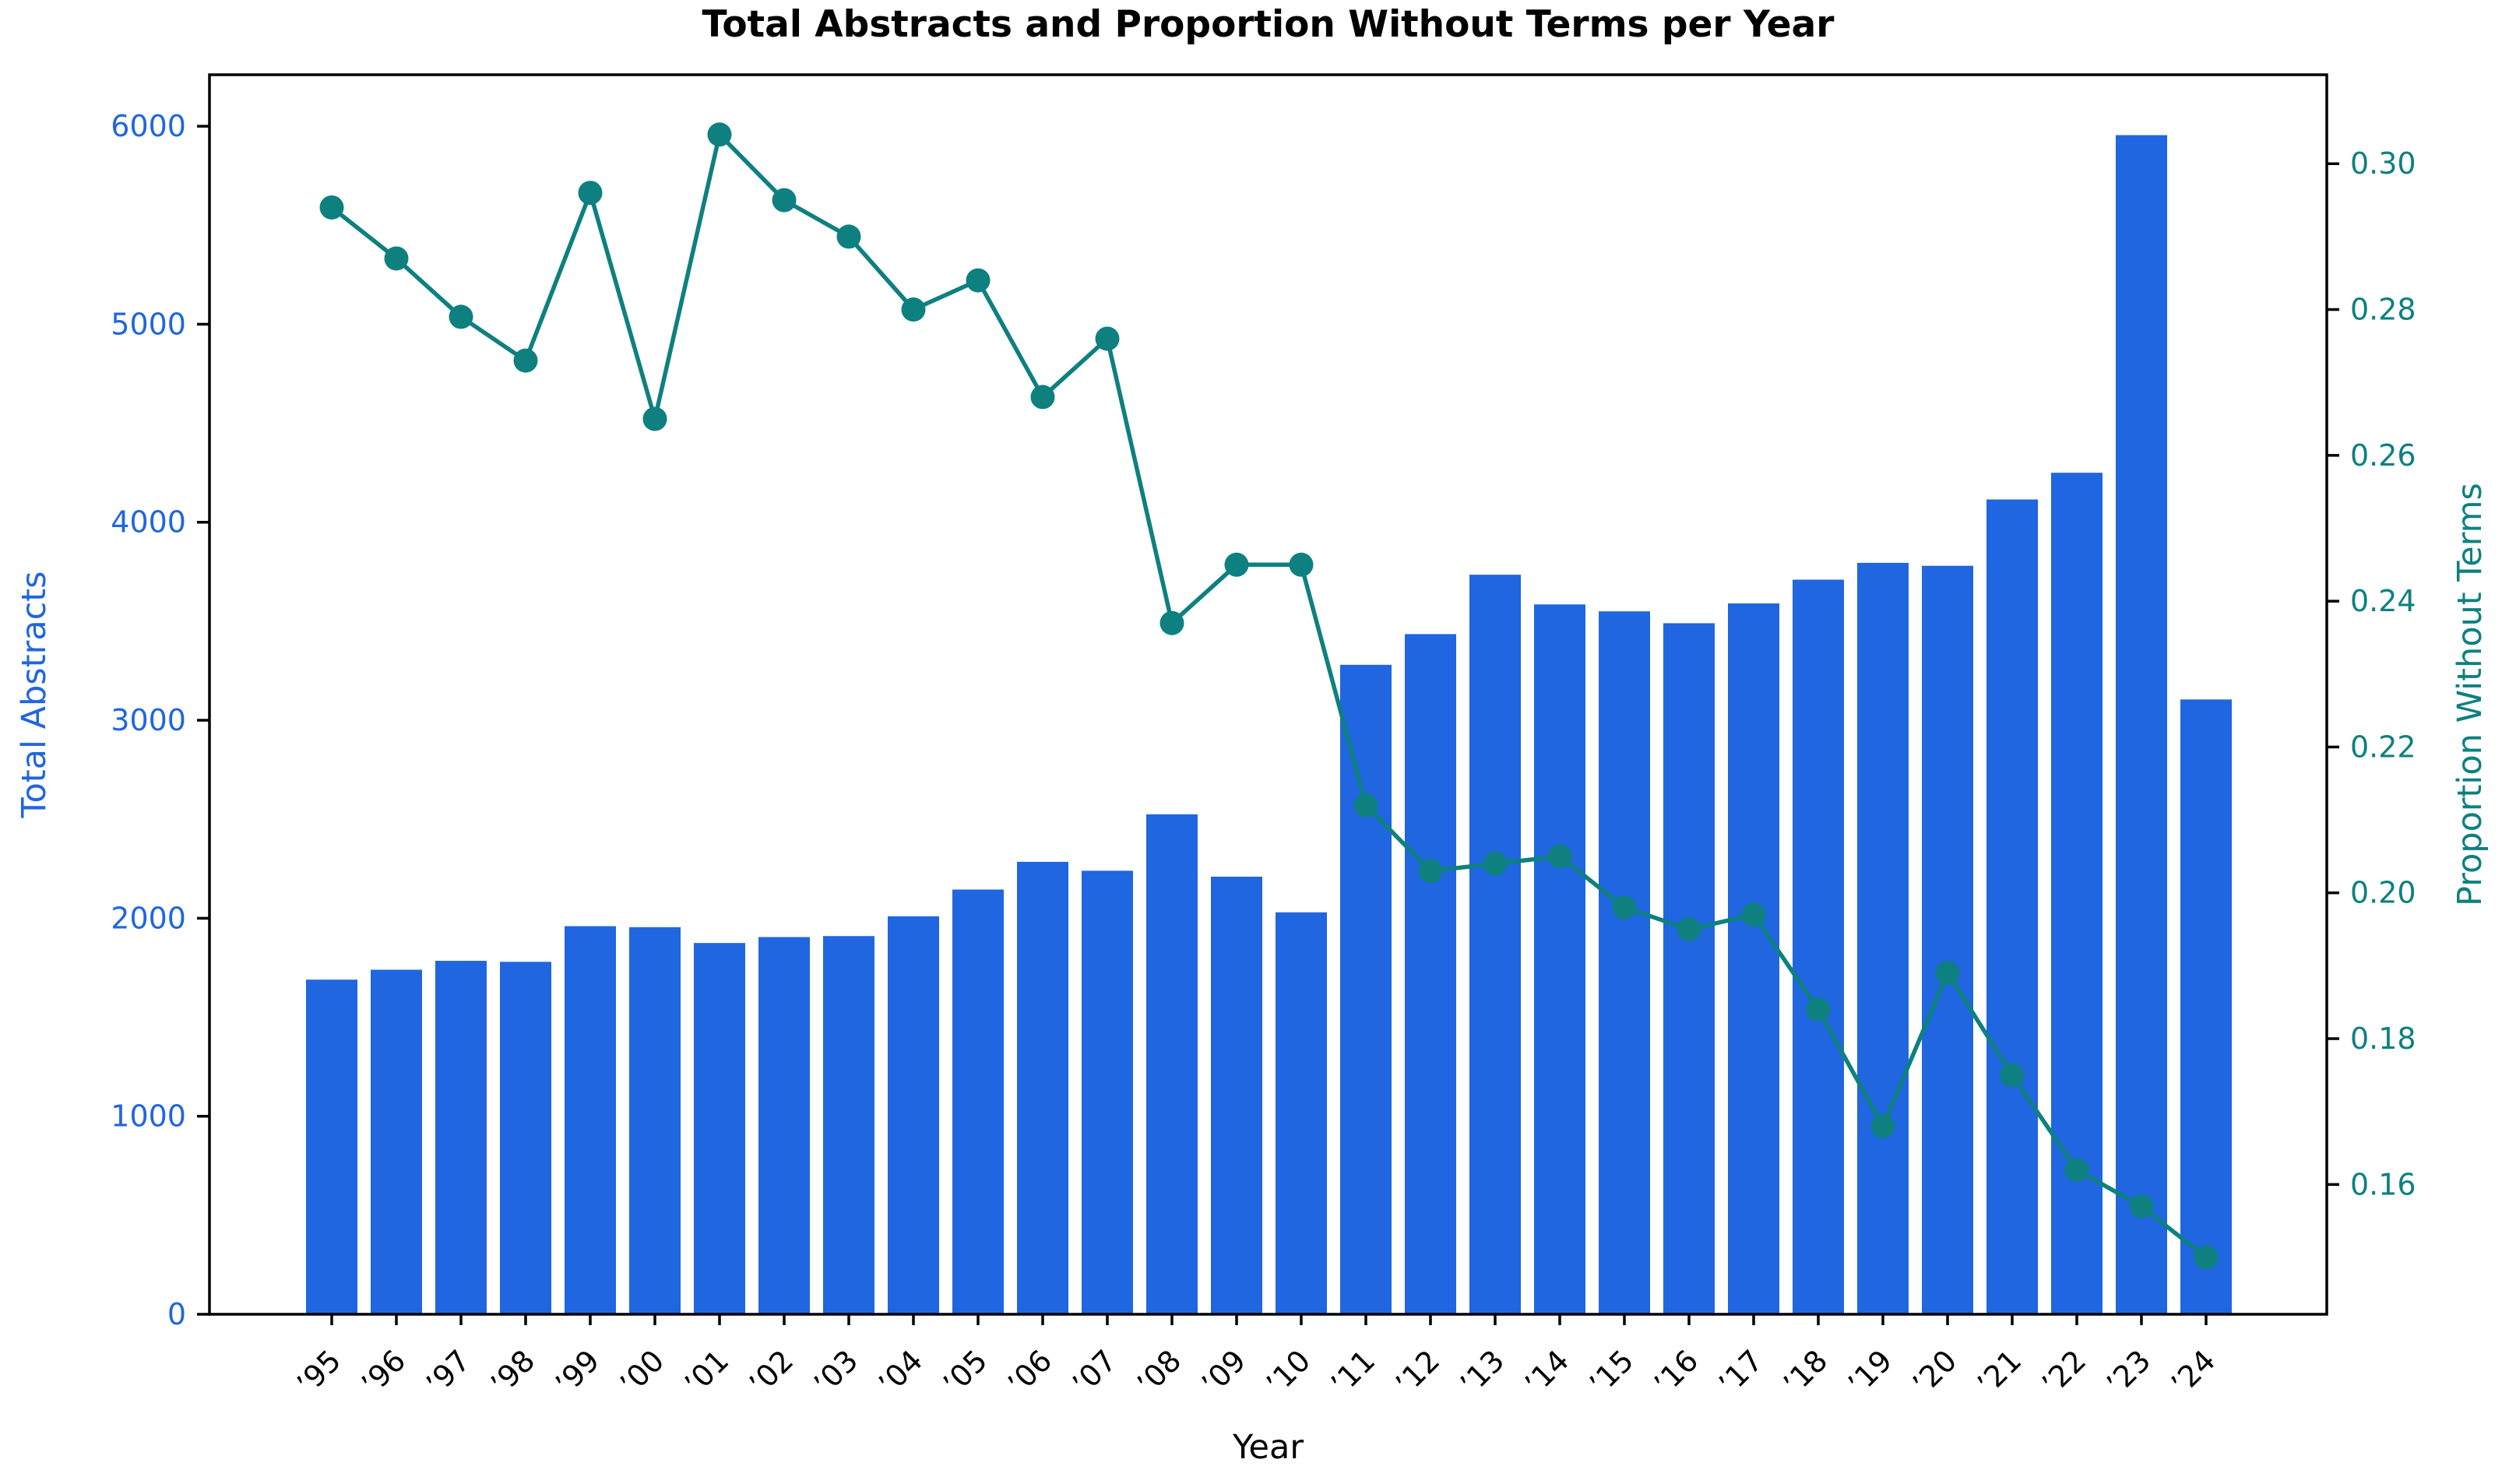 The height and width of the screenshot is (1484, 2516). Describe the element at coordinates (1224, 1372) in the screenshot. I see `x-tick-label: ’09` at that location.